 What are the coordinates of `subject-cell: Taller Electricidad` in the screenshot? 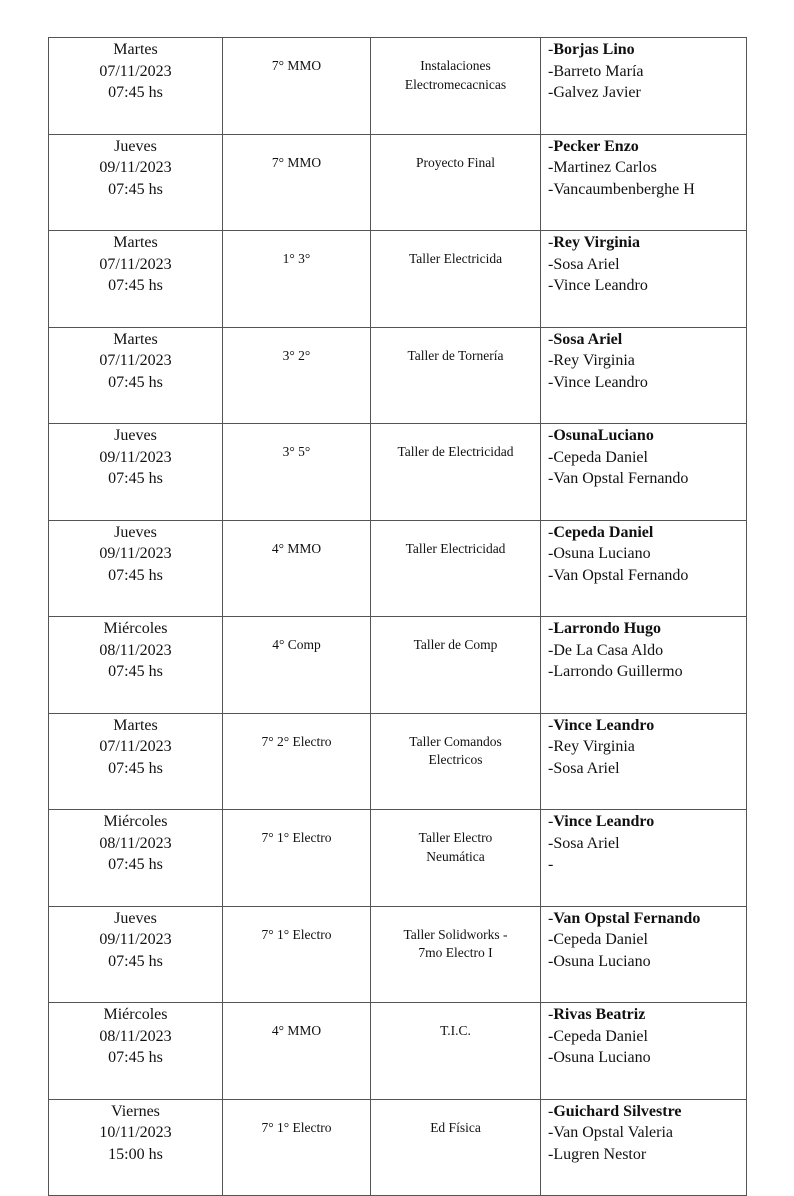 It's located at (455, 568).